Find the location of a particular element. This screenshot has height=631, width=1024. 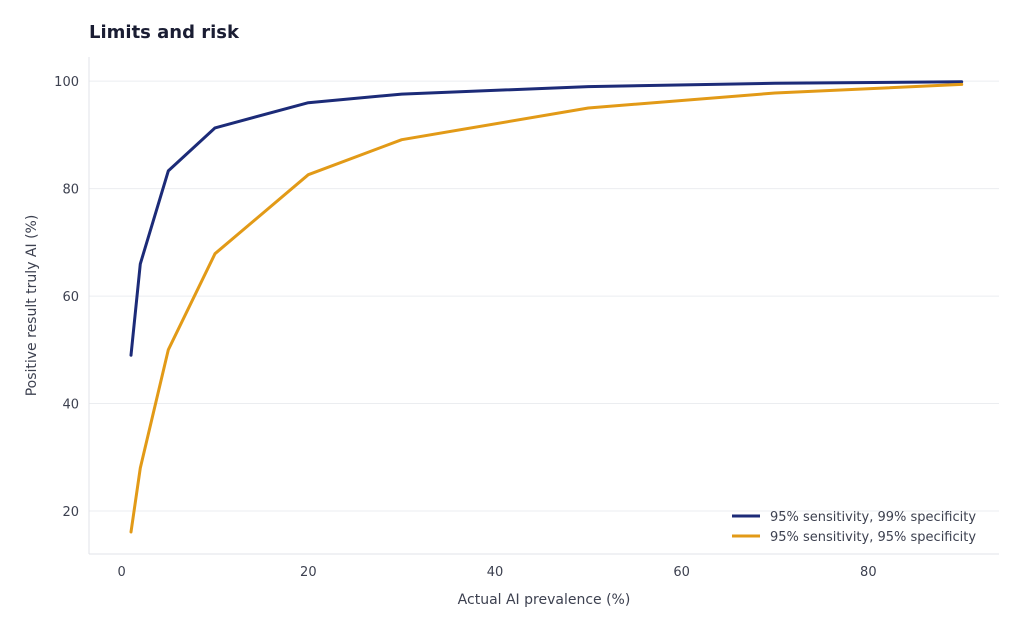

legend-label: 95% sensitivity, 99% specificity is located at coordinates (873, 517).